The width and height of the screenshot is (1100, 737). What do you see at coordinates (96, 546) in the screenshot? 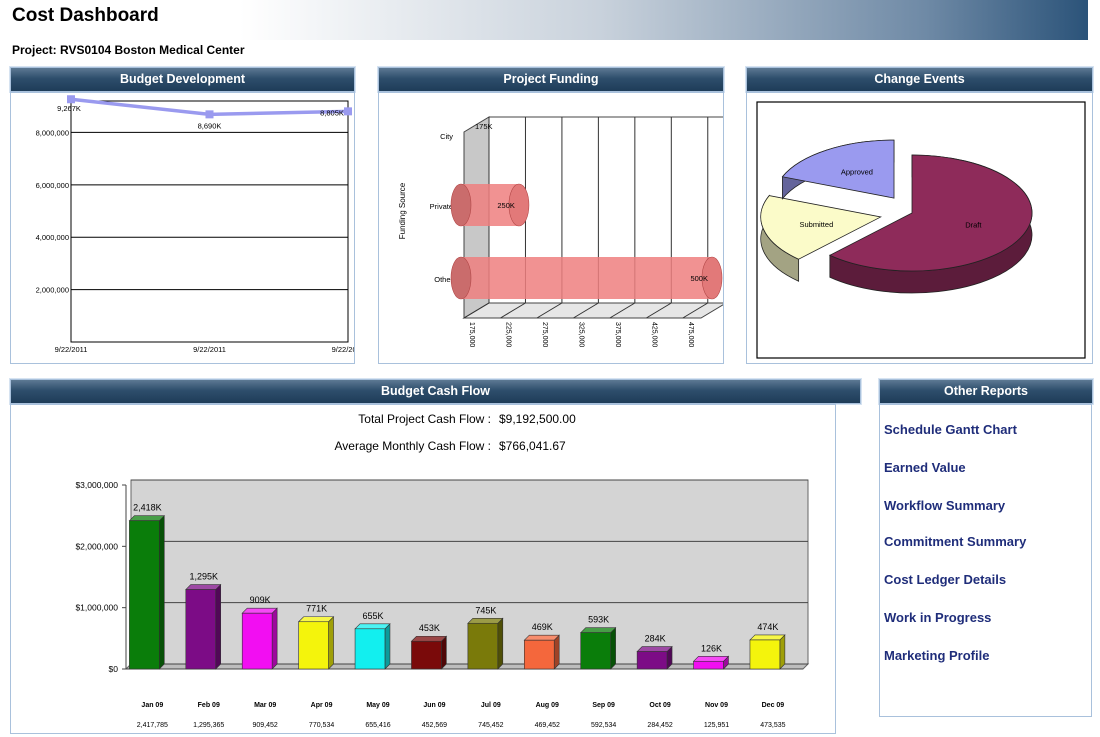
I see `y-tick-label: $2,000,000` at bounding box center [96, 546].